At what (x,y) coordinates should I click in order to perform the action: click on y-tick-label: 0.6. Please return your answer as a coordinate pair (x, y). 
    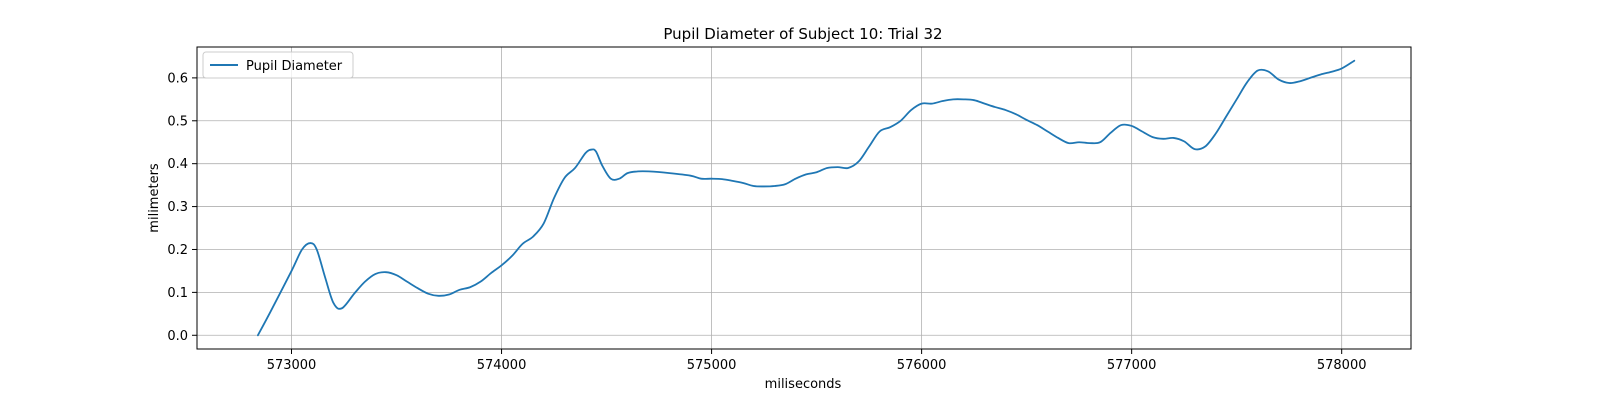
    Looking at the image, I should click on (177, 78).